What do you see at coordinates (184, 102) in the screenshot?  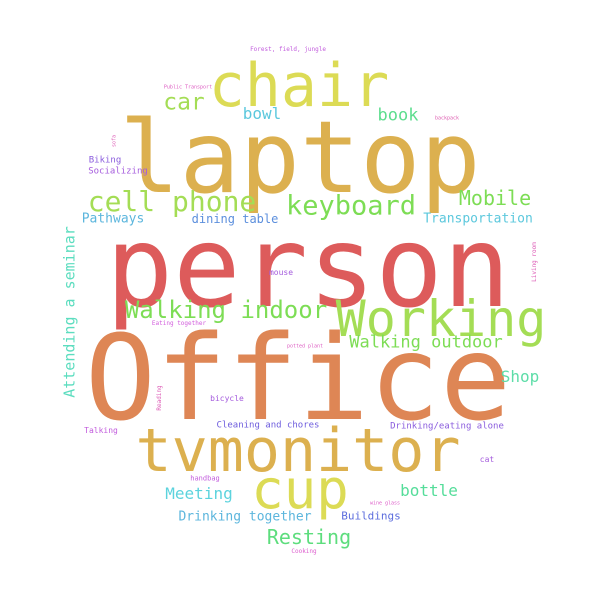 I see `word-car: car` at bounding box center [184, 102].